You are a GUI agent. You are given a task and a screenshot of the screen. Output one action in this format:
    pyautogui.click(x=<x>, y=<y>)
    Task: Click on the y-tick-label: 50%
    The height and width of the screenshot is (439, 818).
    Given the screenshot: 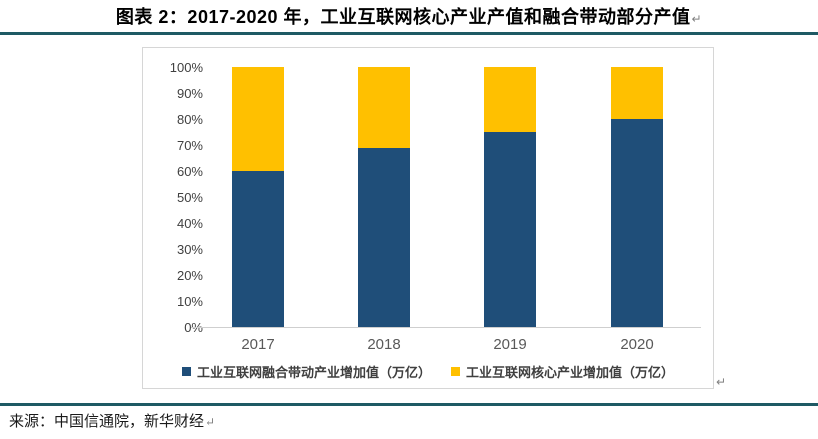 What is the action you would take?
    pyautogui.click(x=189, y=197)
    